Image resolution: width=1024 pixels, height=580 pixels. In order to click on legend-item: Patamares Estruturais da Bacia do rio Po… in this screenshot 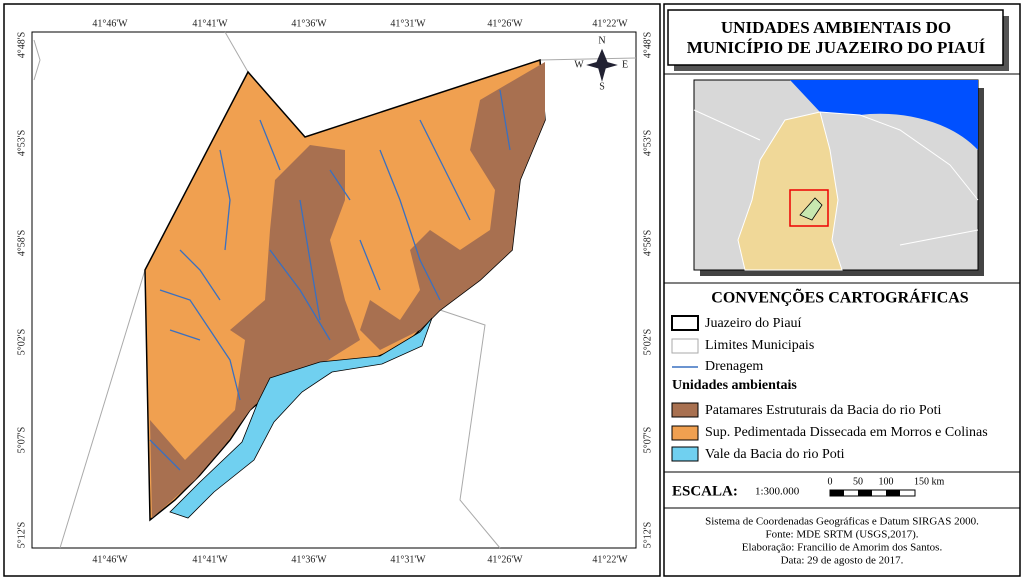, I will do `click(823, 410)`.